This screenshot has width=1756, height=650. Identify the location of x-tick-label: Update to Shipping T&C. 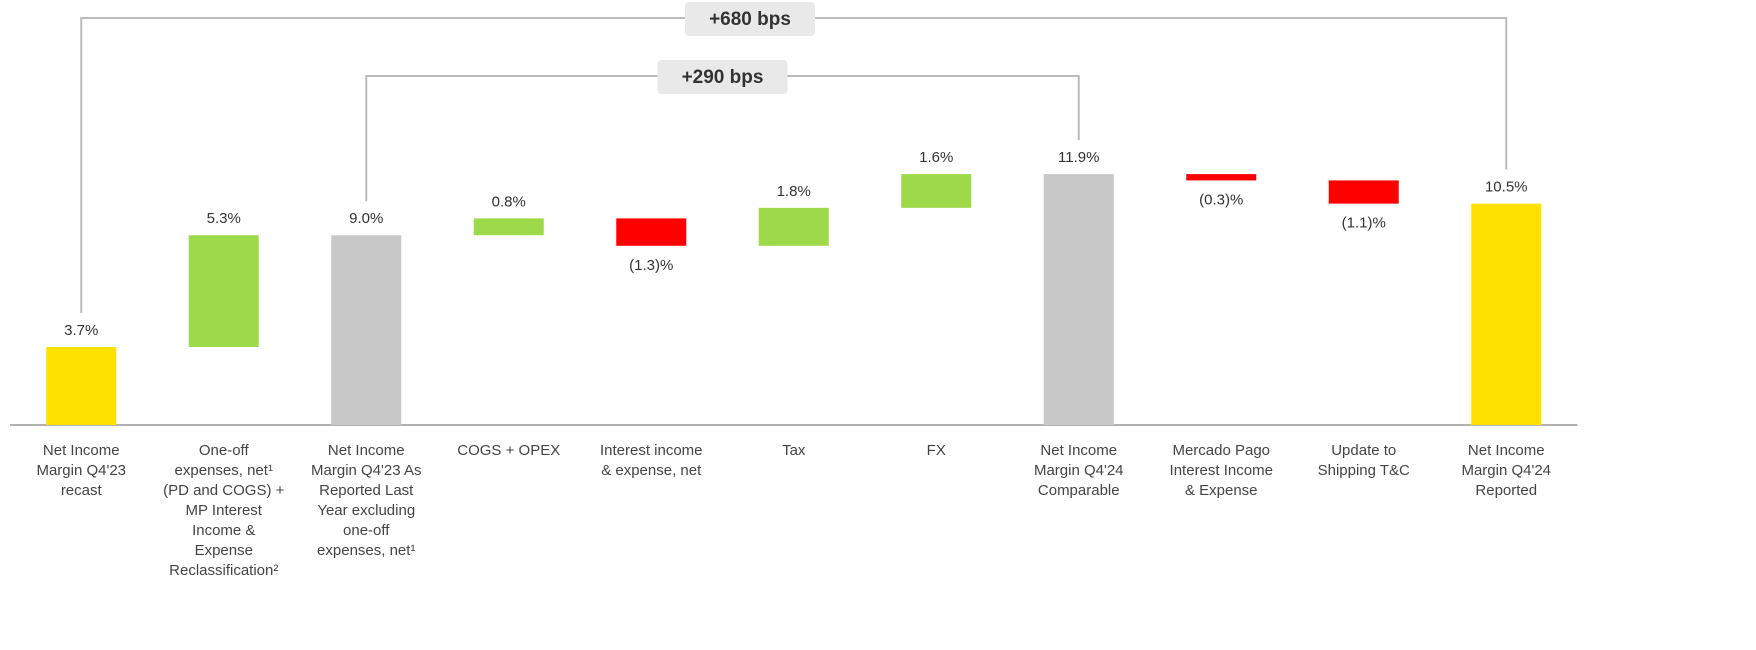
(1363, 460).